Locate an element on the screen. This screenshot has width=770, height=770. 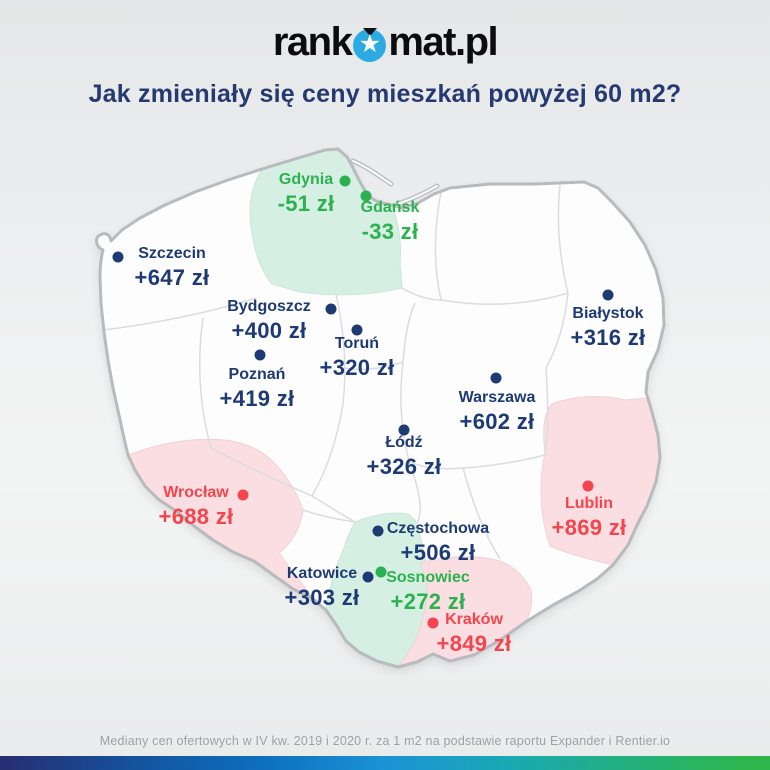
city-label-warszawa: Warszawa +602 zł is located at coordinates (497, 411).